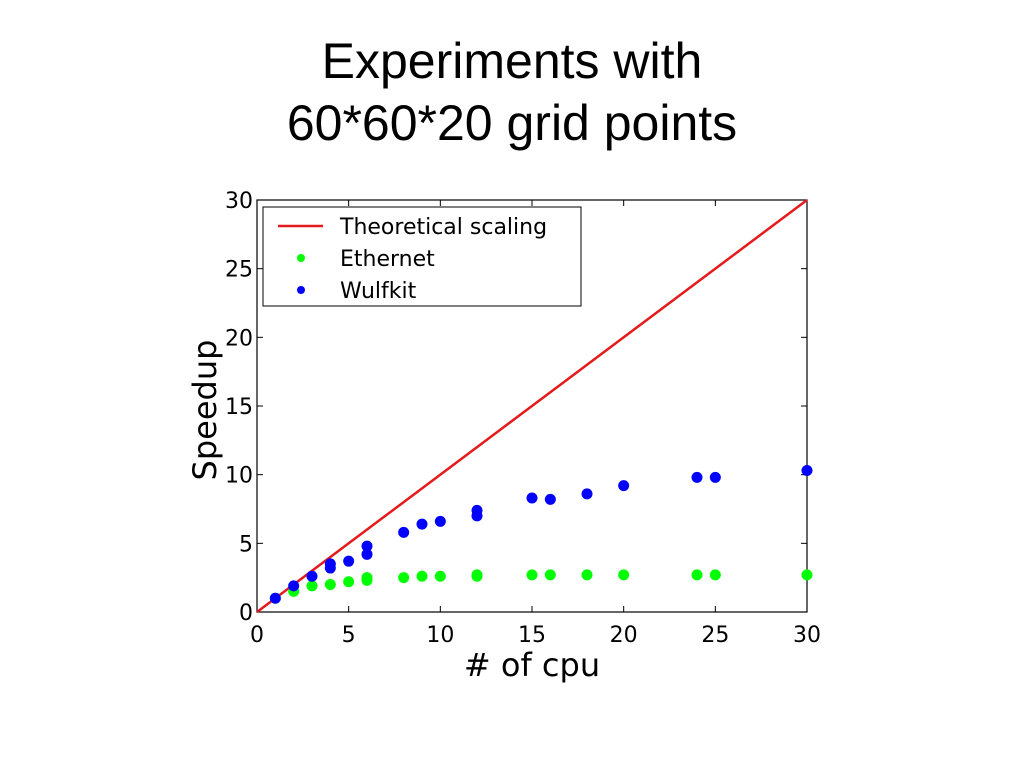 The image size is (1024, 768). What do you see at coordinates (239, 338) in the screenshot?
I see `y-tick-label: 20` at bounding box center [239, 338].